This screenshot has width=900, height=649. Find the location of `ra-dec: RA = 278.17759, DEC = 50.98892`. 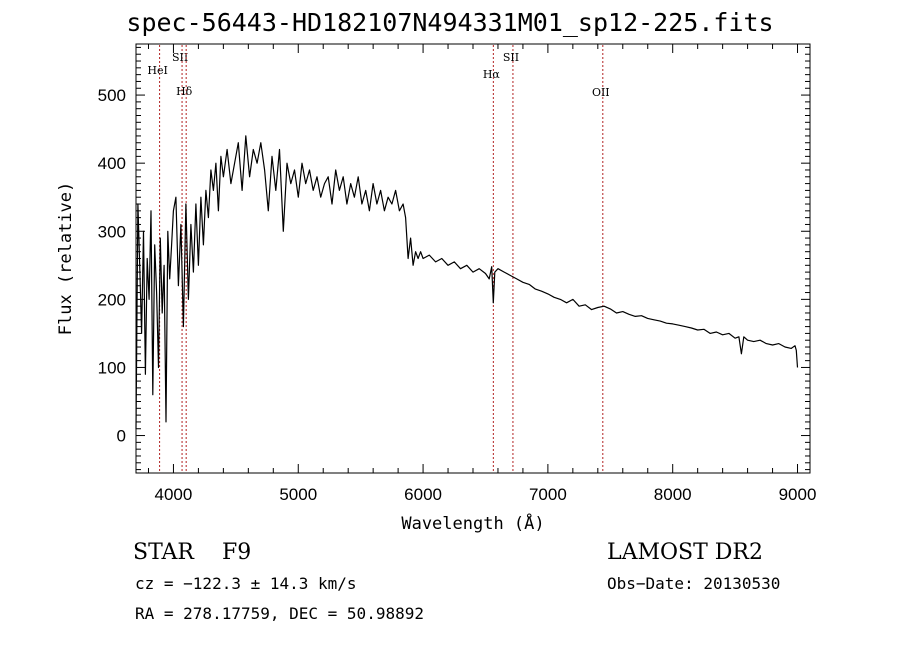

ra-dec: RA = 278.17759, DEC = 50.98892 is located at coordinates (279, 613).